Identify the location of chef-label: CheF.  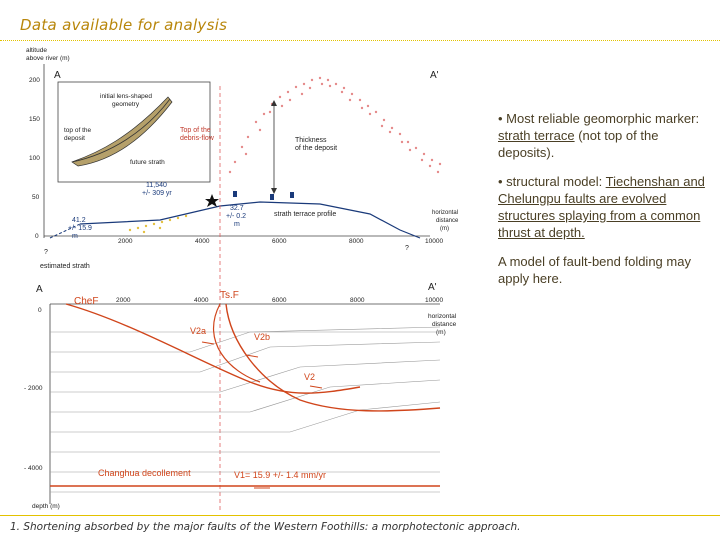
(86, 301).